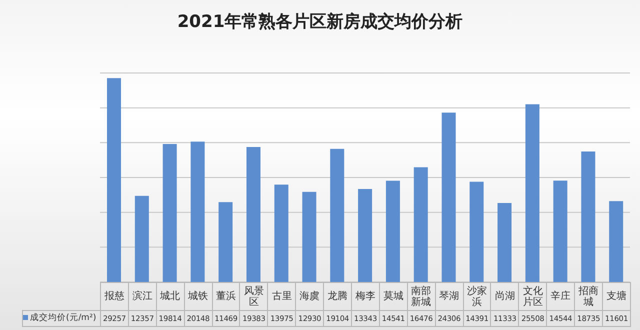 This screenshot has height=330, width=640. What do you see at coordinates (226, 296) in the screenshot?
I see `x-tick-label: 董浜` at bounding box center [226, 296].